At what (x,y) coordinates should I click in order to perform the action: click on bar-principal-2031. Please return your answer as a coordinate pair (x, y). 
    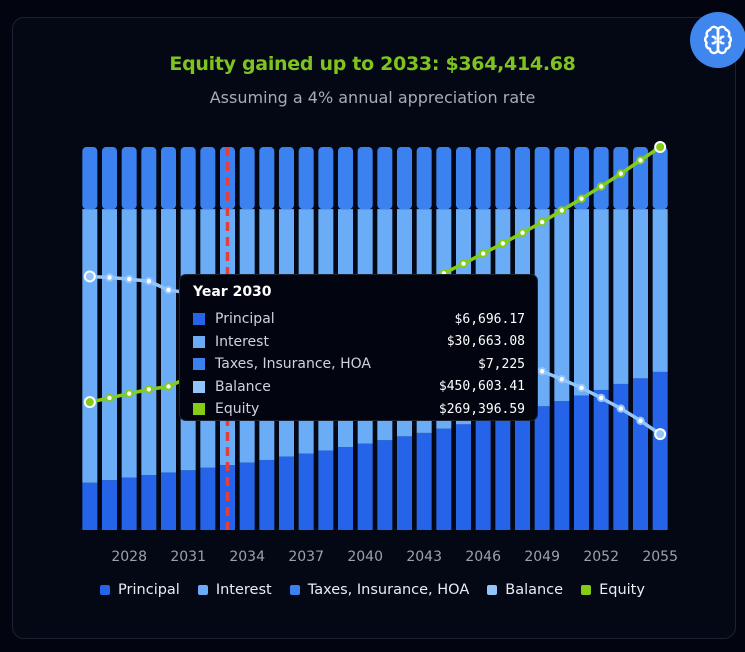
    Looking at the image, I should click on (188, 500).